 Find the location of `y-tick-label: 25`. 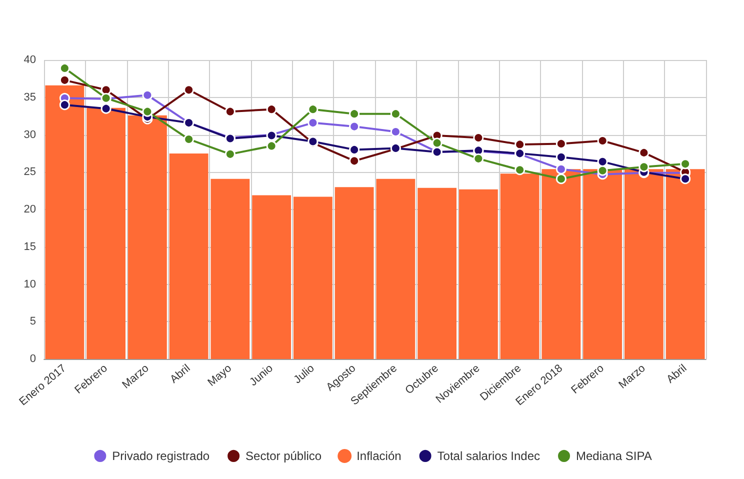

y-tick-label: 25 is located at coordinates (30, 172).